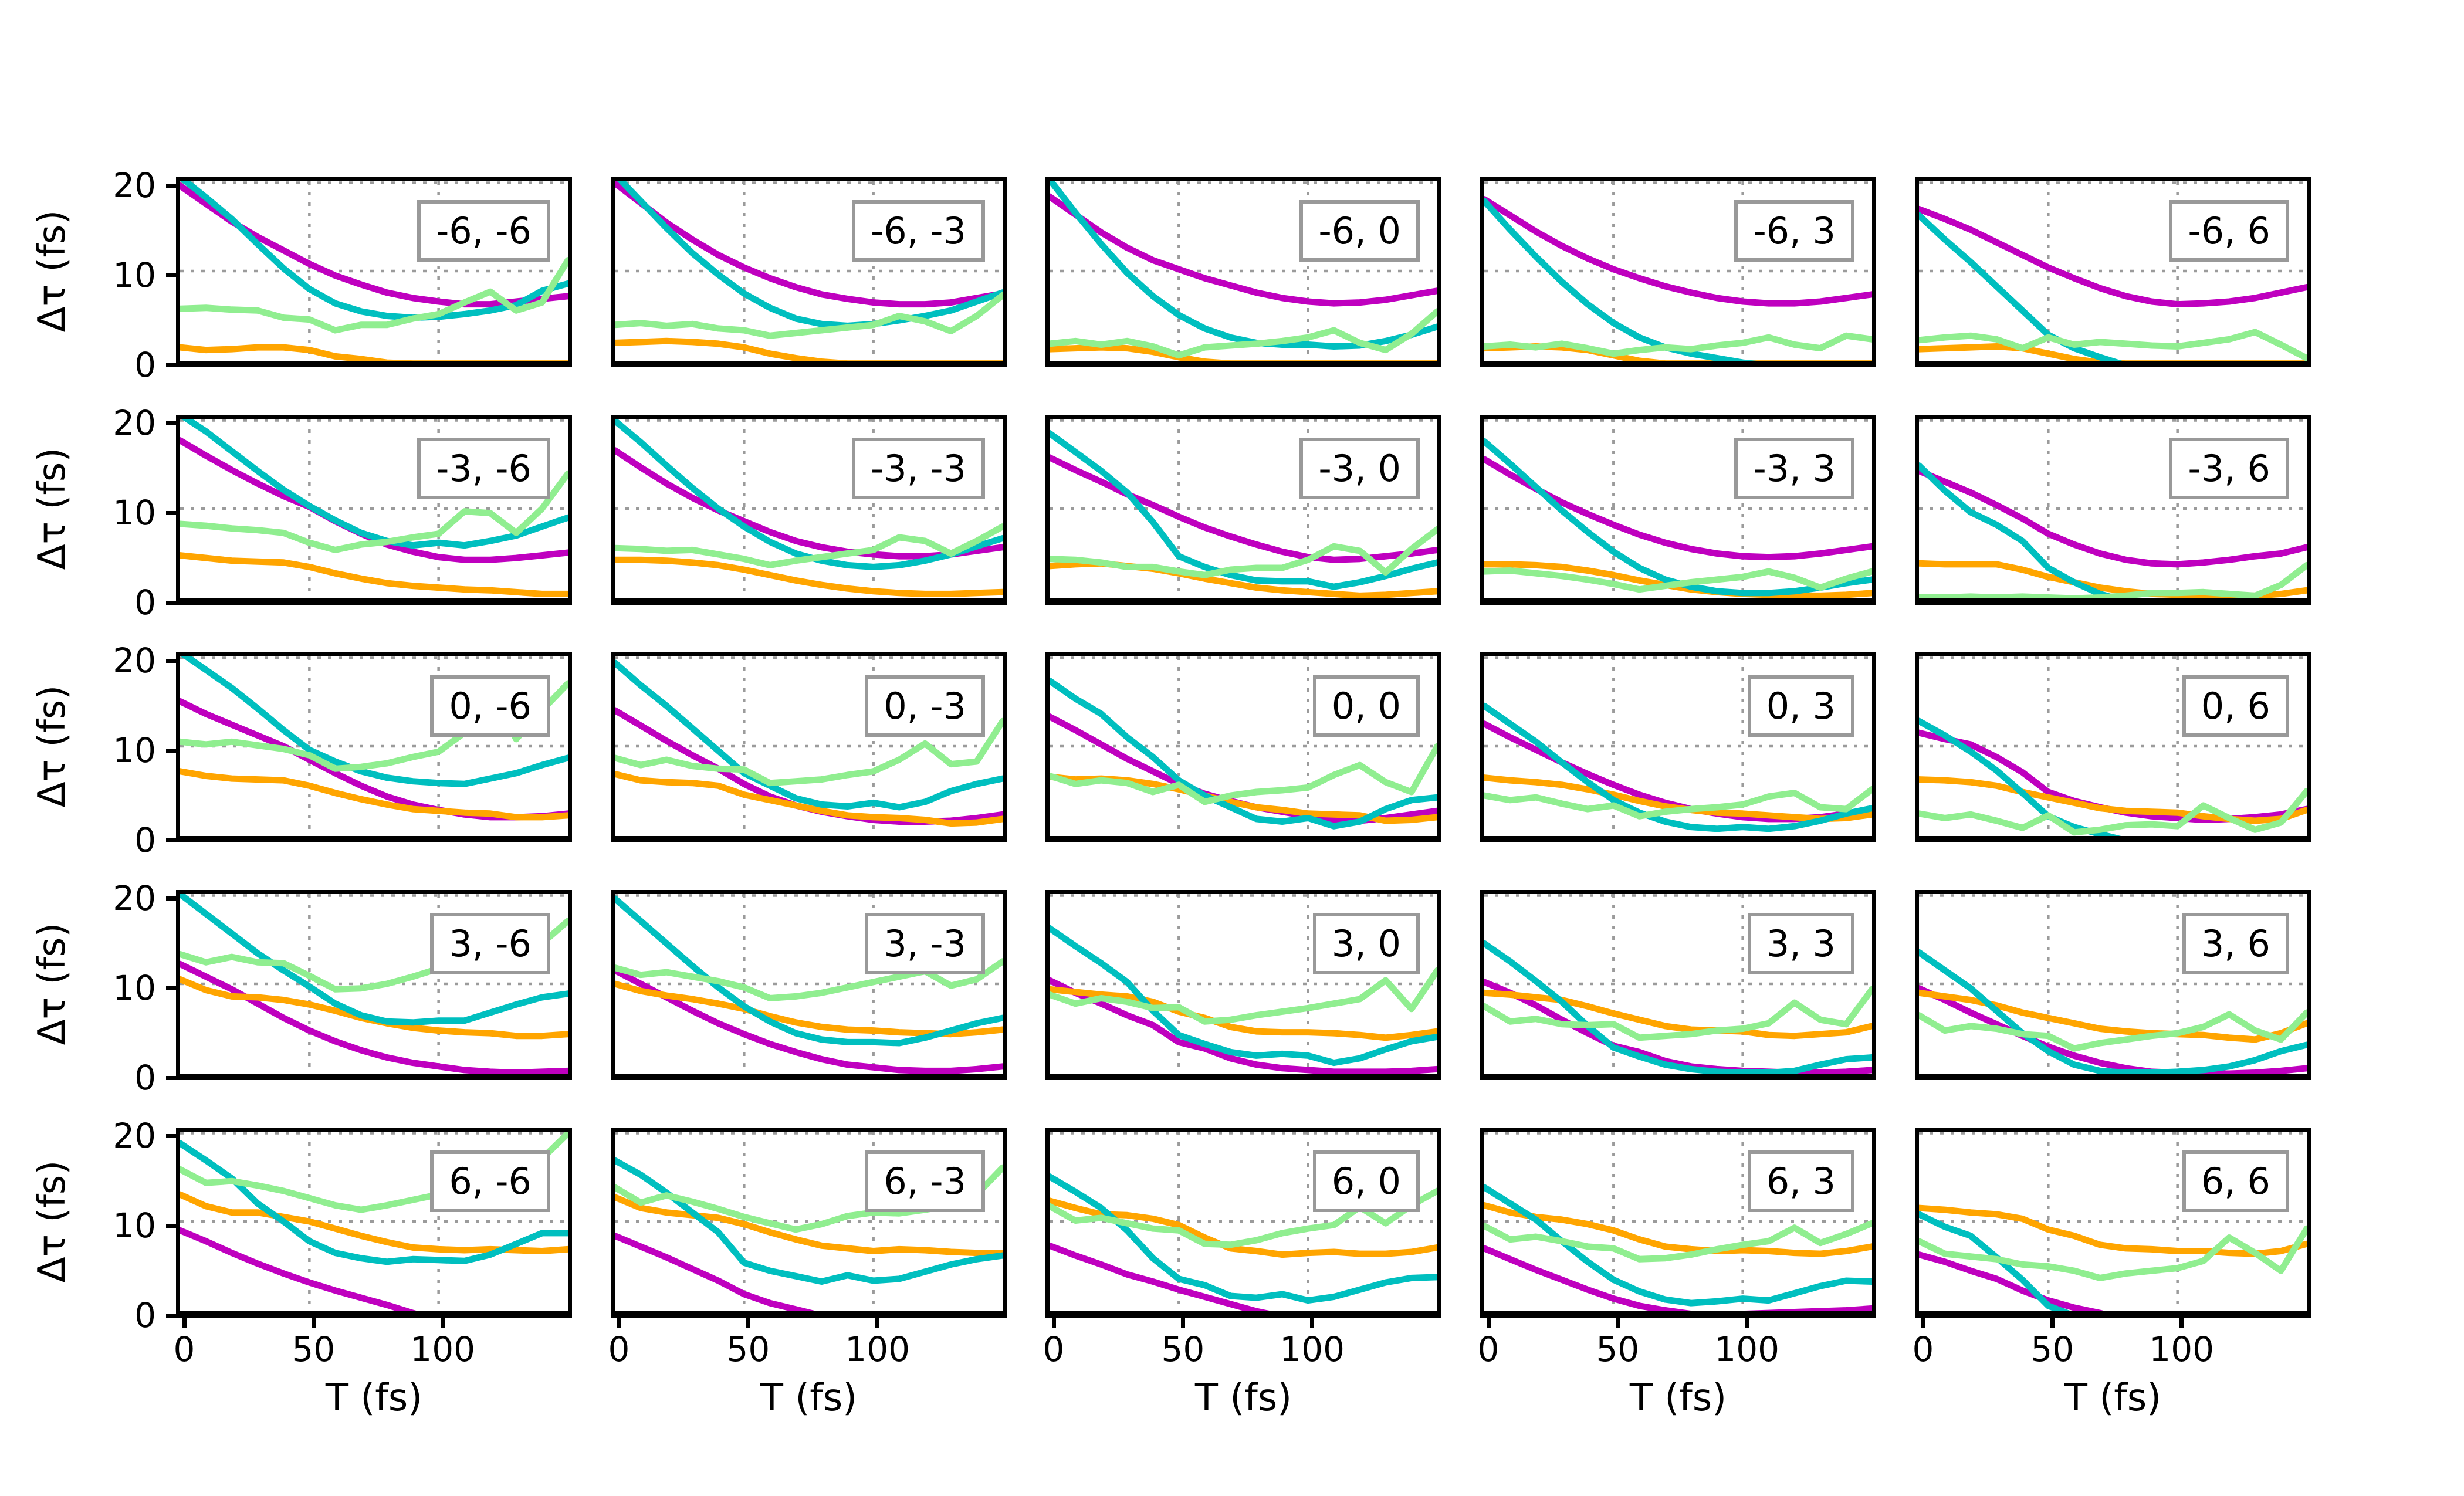  What do you see at coordinates (490, 1181) in the screenshot?
I see `annotation-label: 6, -6` at bounding box center [490, 1181].